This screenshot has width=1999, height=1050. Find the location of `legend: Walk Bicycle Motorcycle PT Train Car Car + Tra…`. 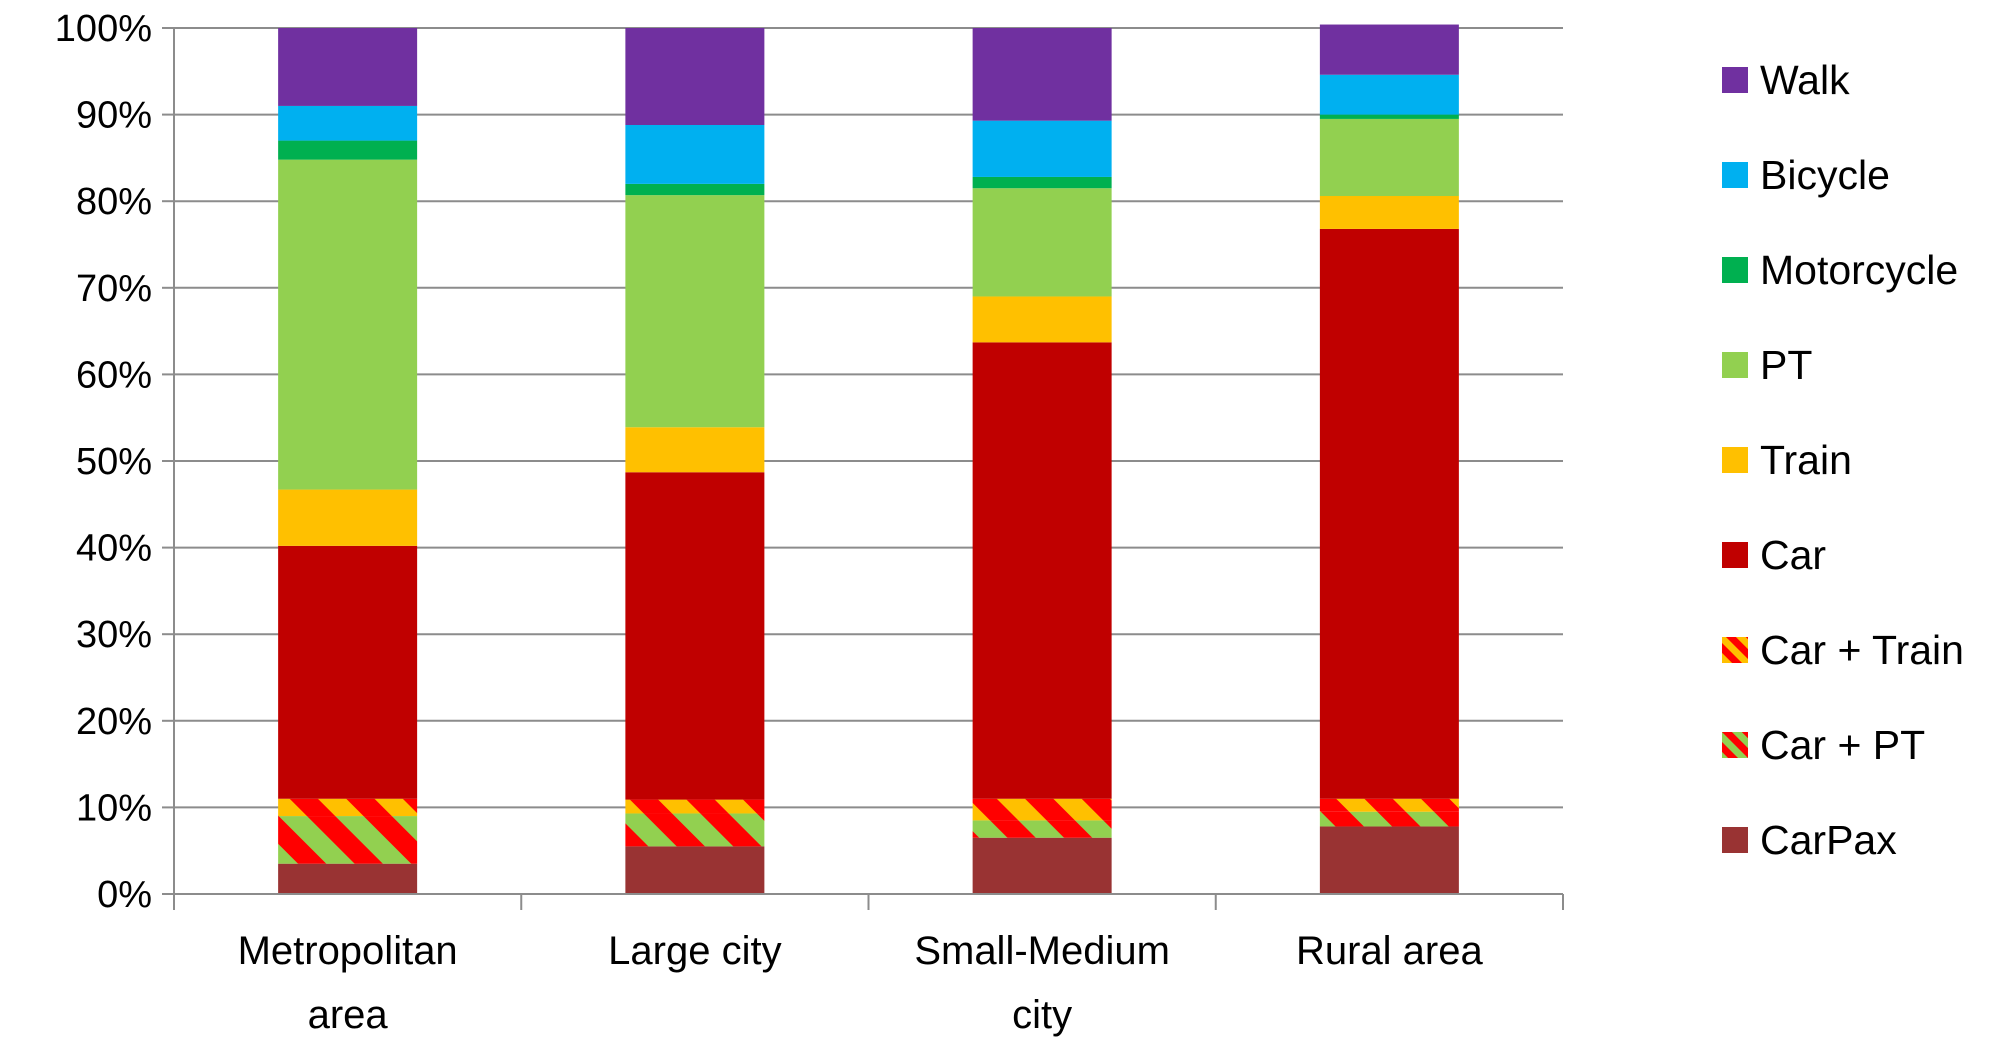

legend: Walk Bicycle Motorcycle PT Train Car Car + Tra… is located at coordinates (1843, 460).